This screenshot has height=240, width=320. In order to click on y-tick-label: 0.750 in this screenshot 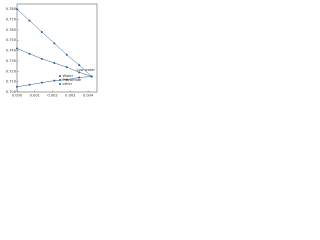, I will do `click(11, 40)`.